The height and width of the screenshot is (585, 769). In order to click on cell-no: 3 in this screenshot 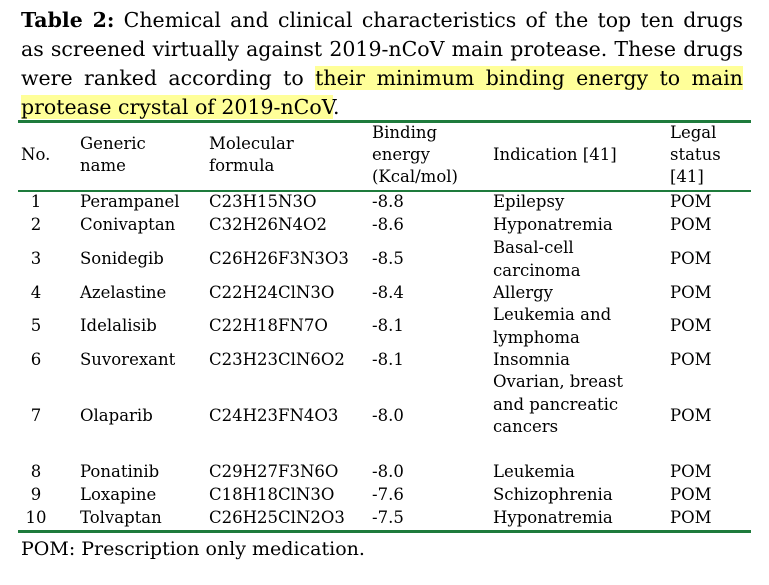, I will do `click(36, 258)`.